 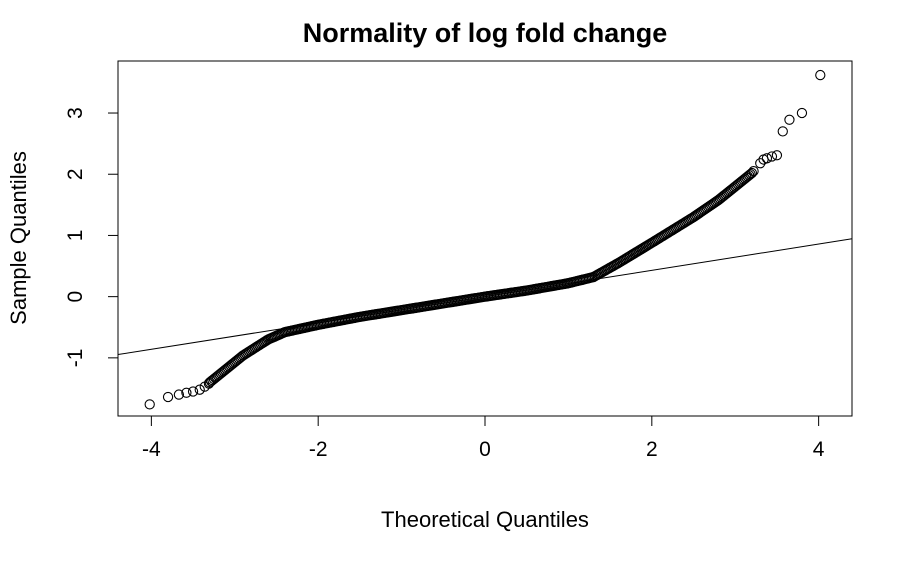 What do you see at coordinates (75, 358) in the screenshot?
I see `y-tick-label: -1` at bounding box center [75, 358].